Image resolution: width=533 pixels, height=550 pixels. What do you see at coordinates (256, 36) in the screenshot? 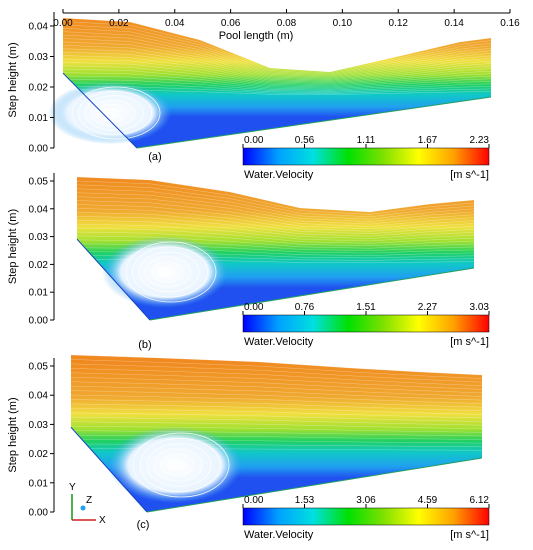
I see `x-axis-label: Pool length (m)` at bounding box center [256, 36].